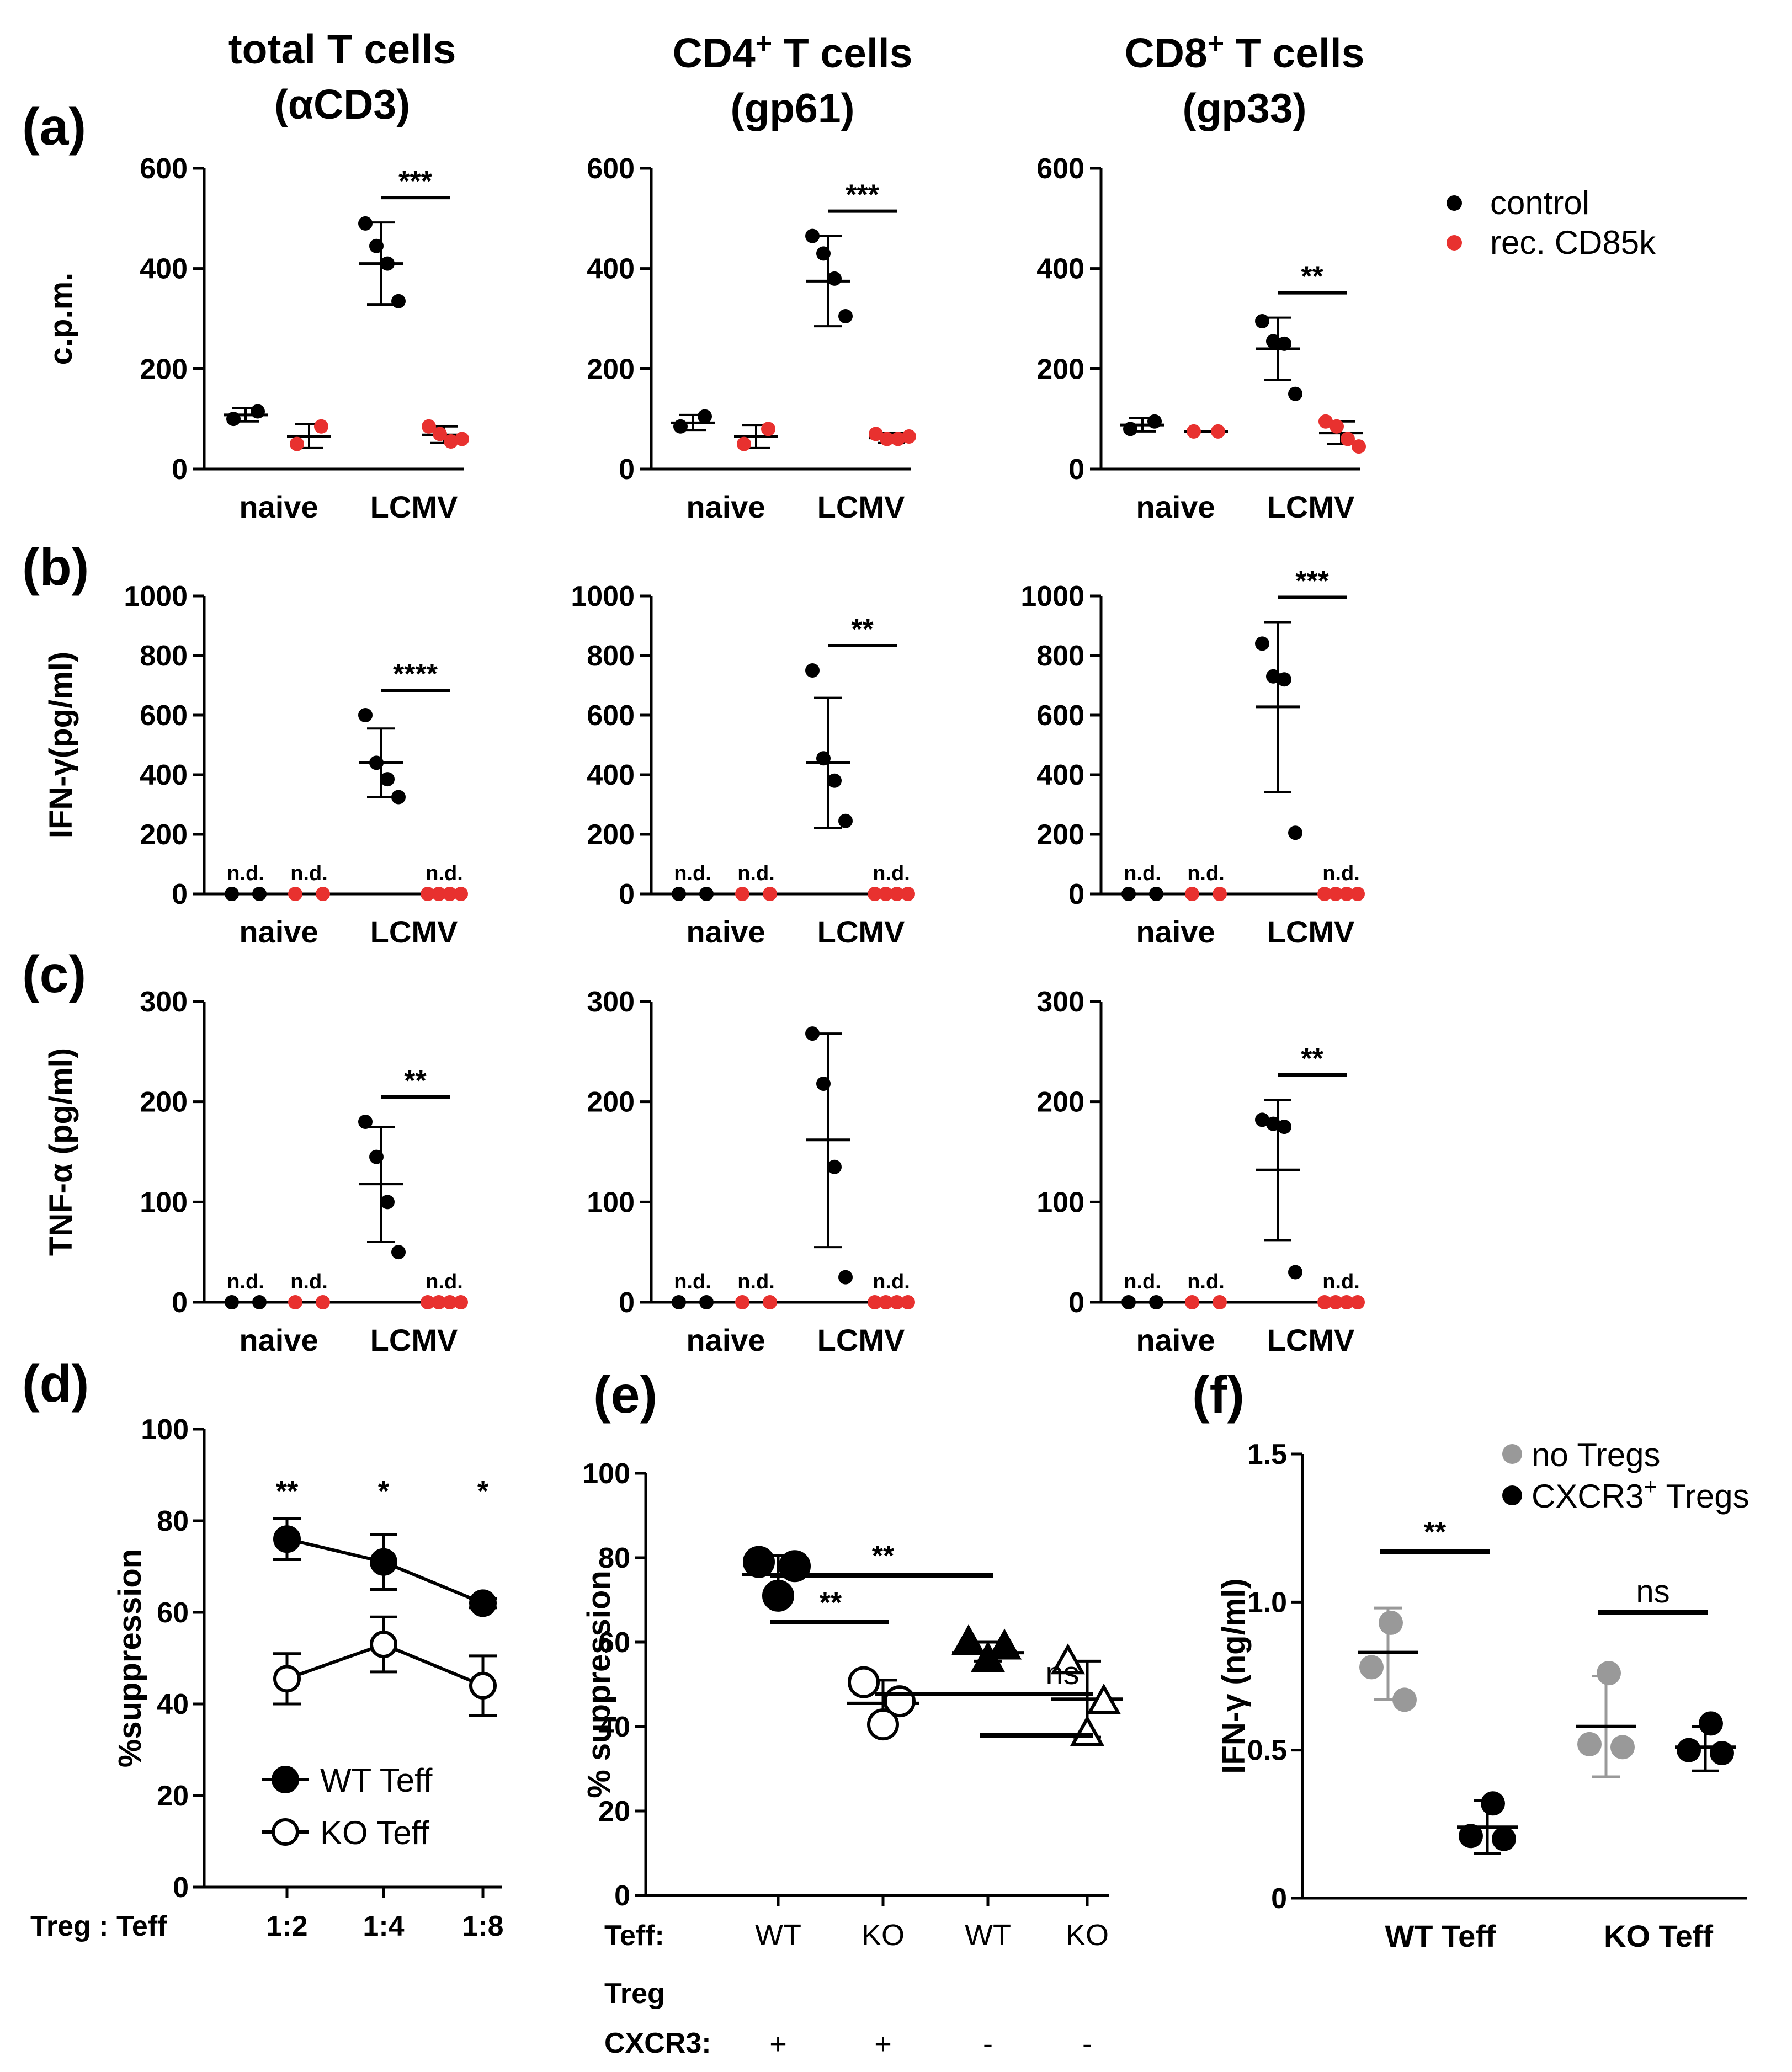  I want to click on chart-a-1: 0 200 400 600 naive LCMV ***, so click(751, 338).